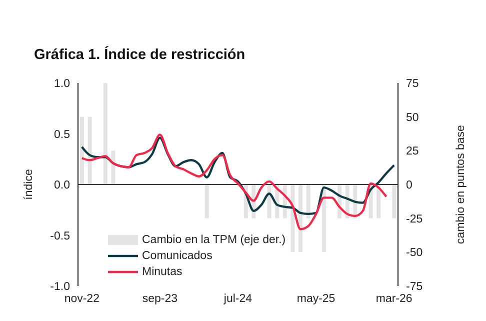 This screenshot has height=321, width=486. What do you see at coordinates (412, 118) in the screenshot?
I see `y2-tick-label: 50` at bounding box center [412, 118].